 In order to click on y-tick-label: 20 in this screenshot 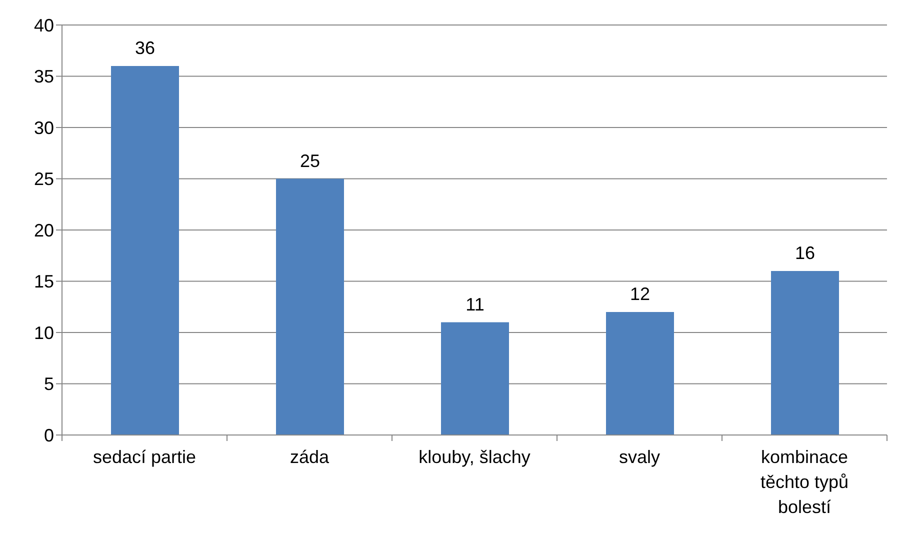, I will do `click(44, 230)`.